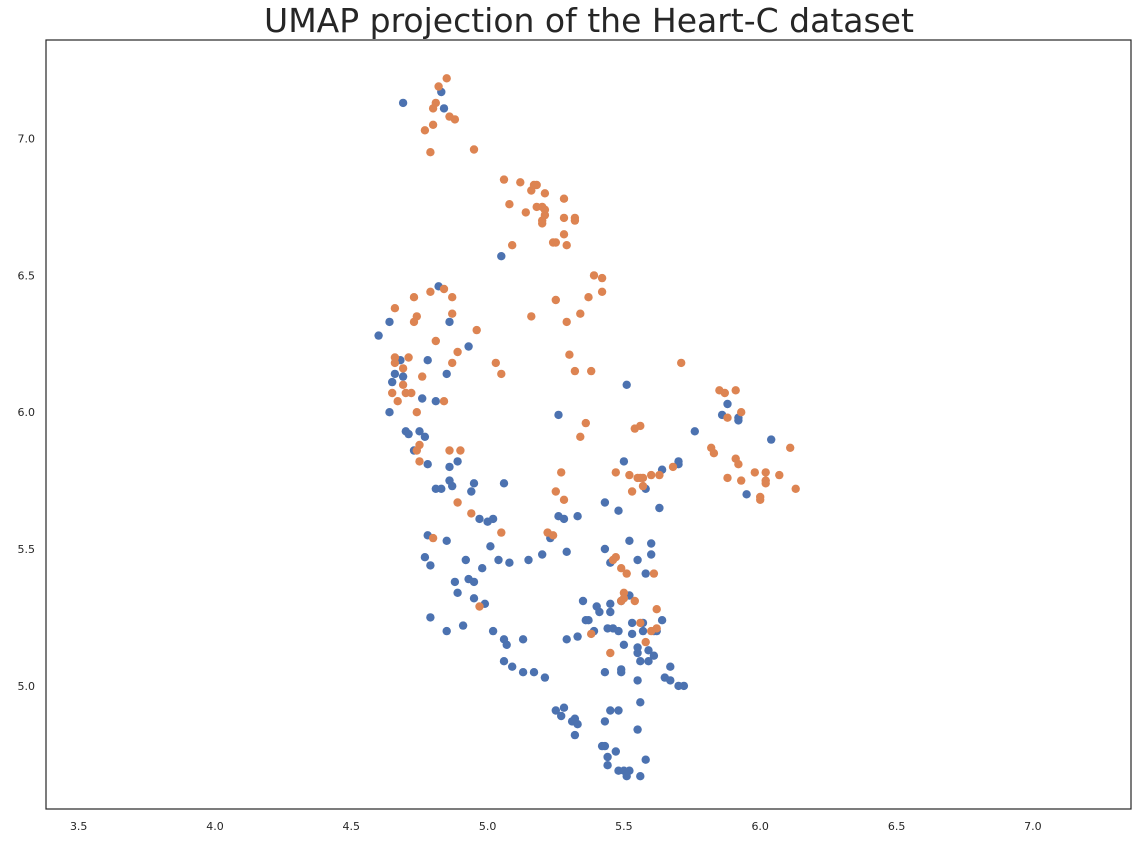 The image size is (1142, 841). Describe the element at coordinates (27, 413) in the screenshot. I see `y-ticks: 5.0 5.5 6.0 6.5 7.0` at that location.